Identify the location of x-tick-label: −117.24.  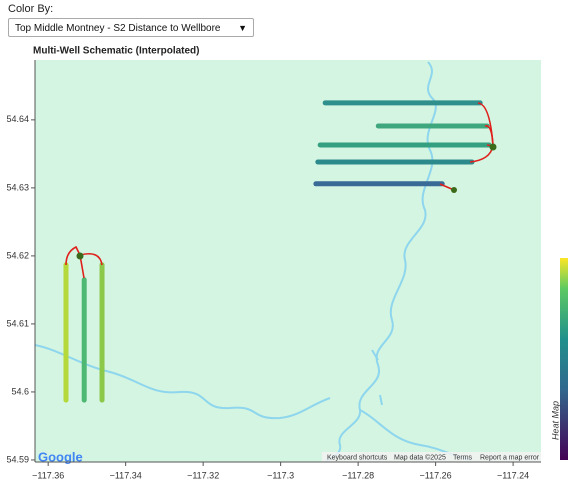
(513, 475).